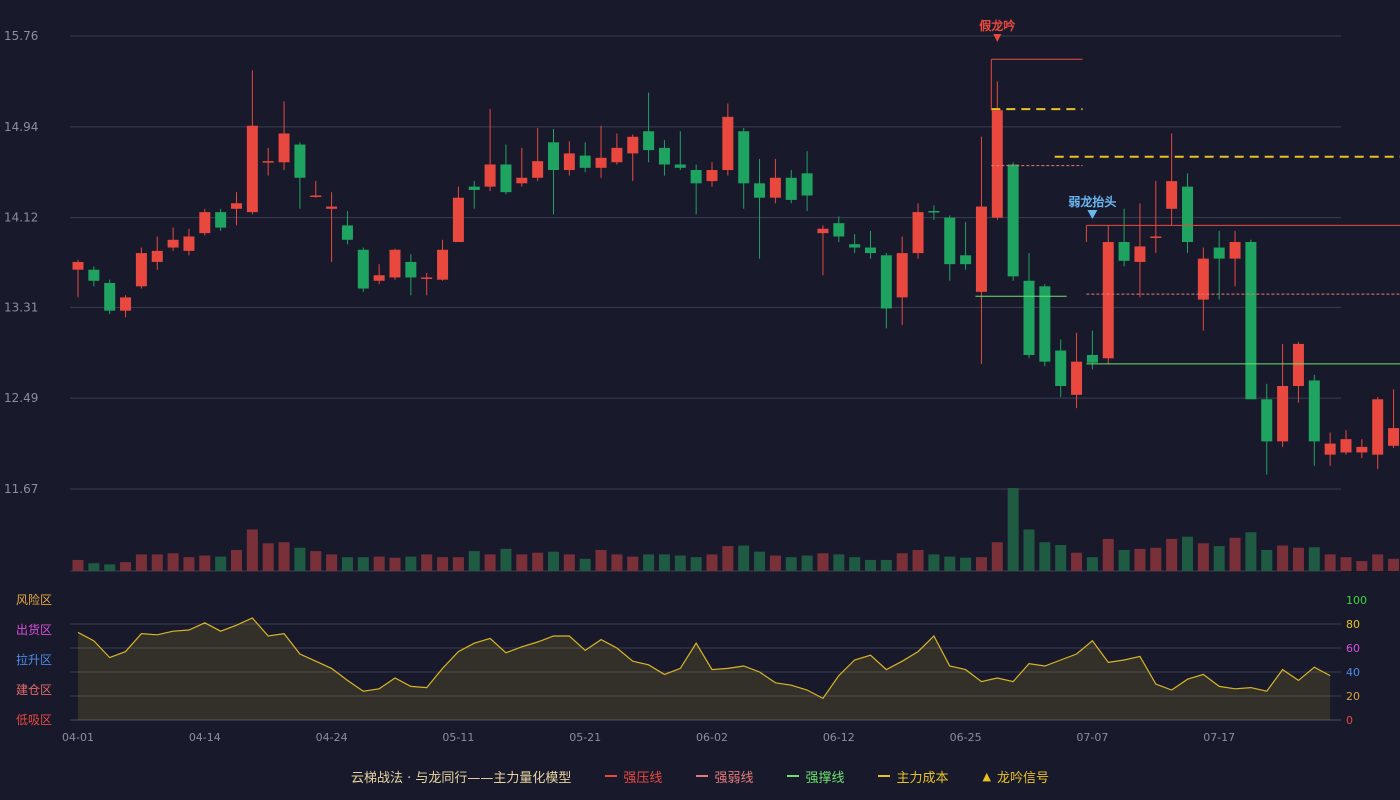  What do you see at coordinates (913, 776) in the screenshot?
I see `legend-item-cost: 主力成本` at bounding box center [913, 776].